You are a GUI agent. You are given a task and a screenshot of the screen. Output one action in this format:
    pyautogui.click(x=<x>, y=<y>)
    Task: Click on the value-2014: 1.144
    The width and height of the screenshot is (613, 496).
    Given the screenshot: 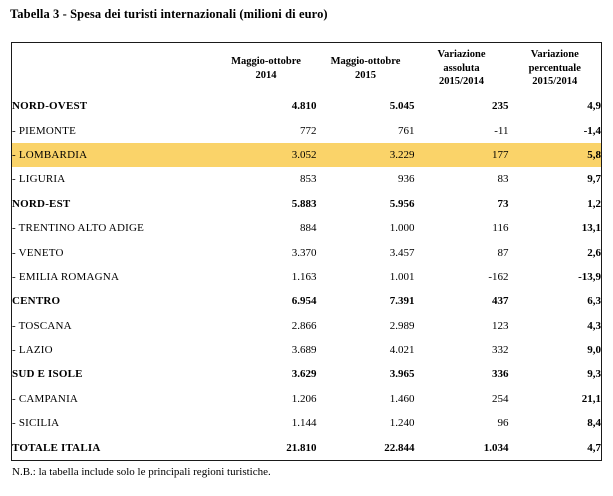 What is the action you would take?
    pyautogui.click(x=304, y=423)
    